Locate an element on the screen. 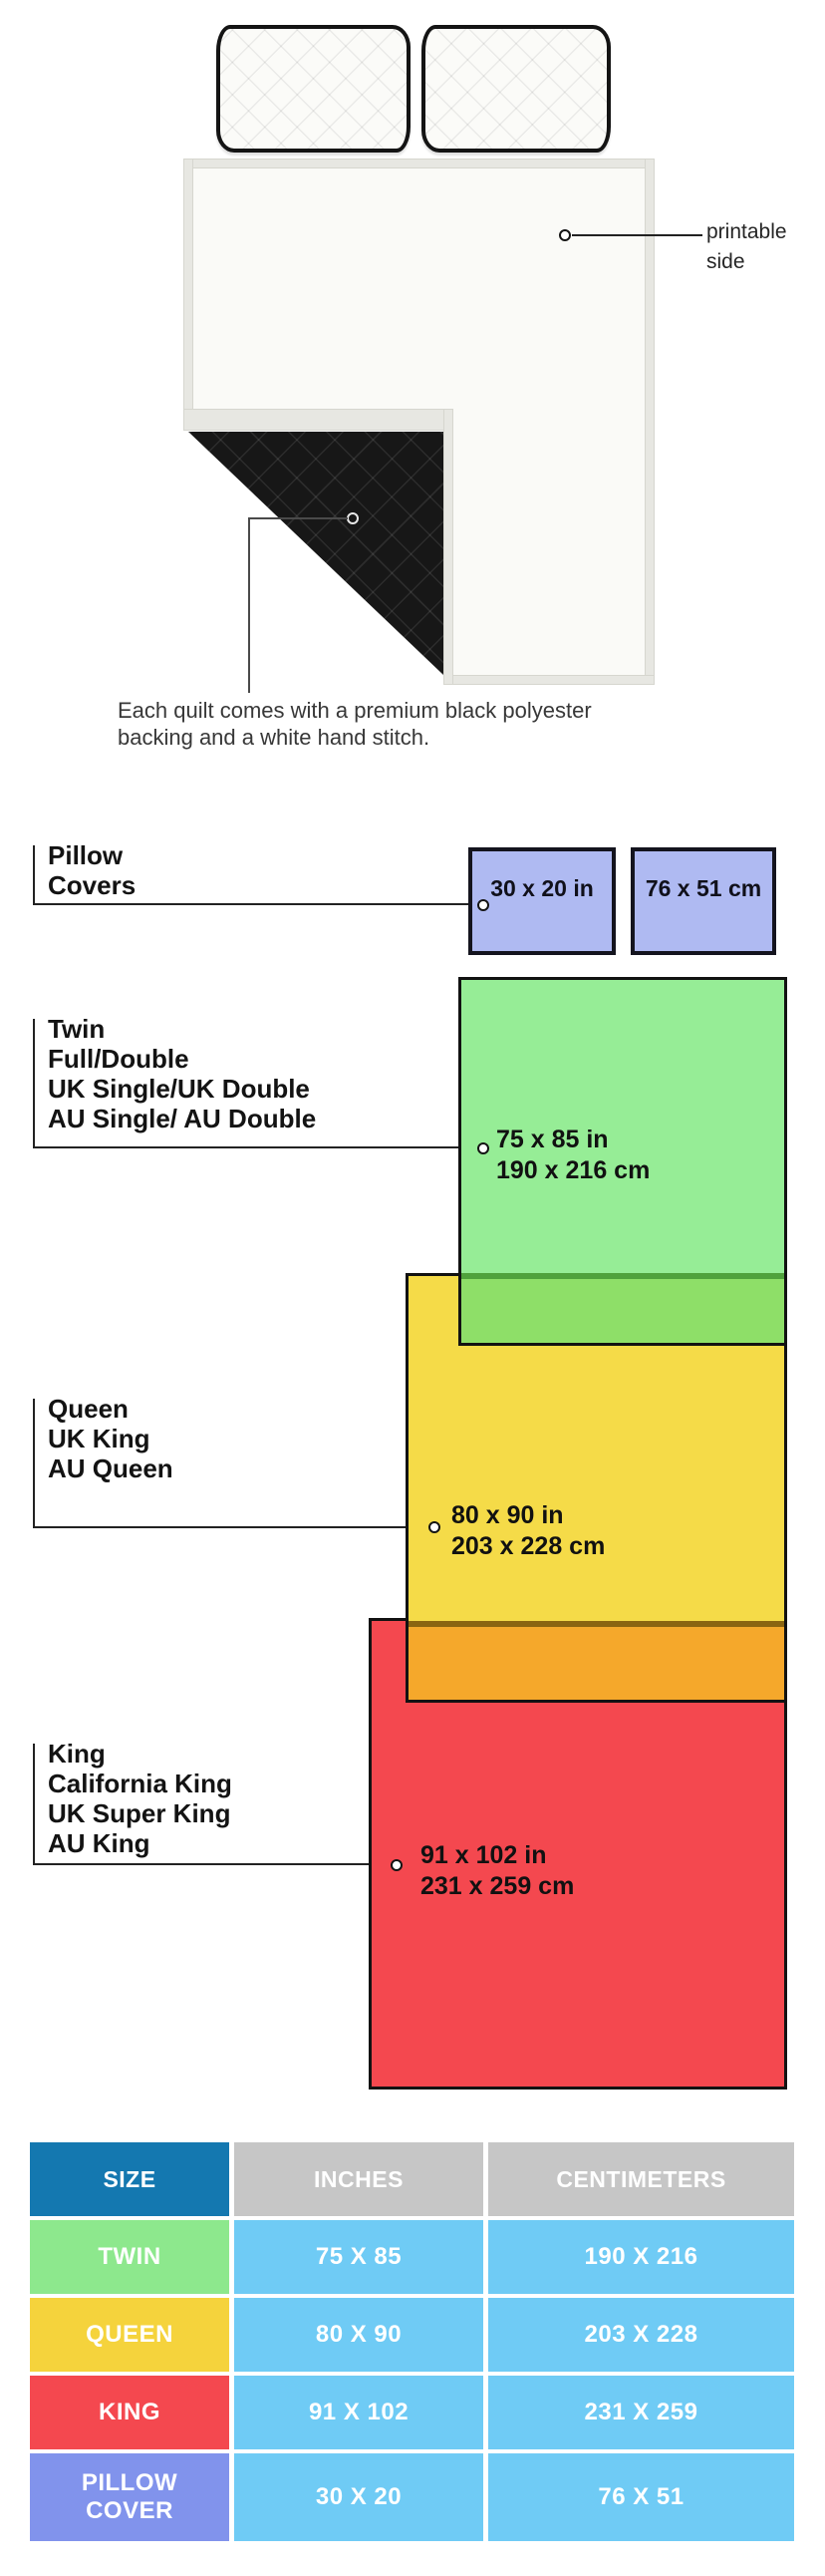  table-row-label-king: KING is located at coordinates (129, 2412).